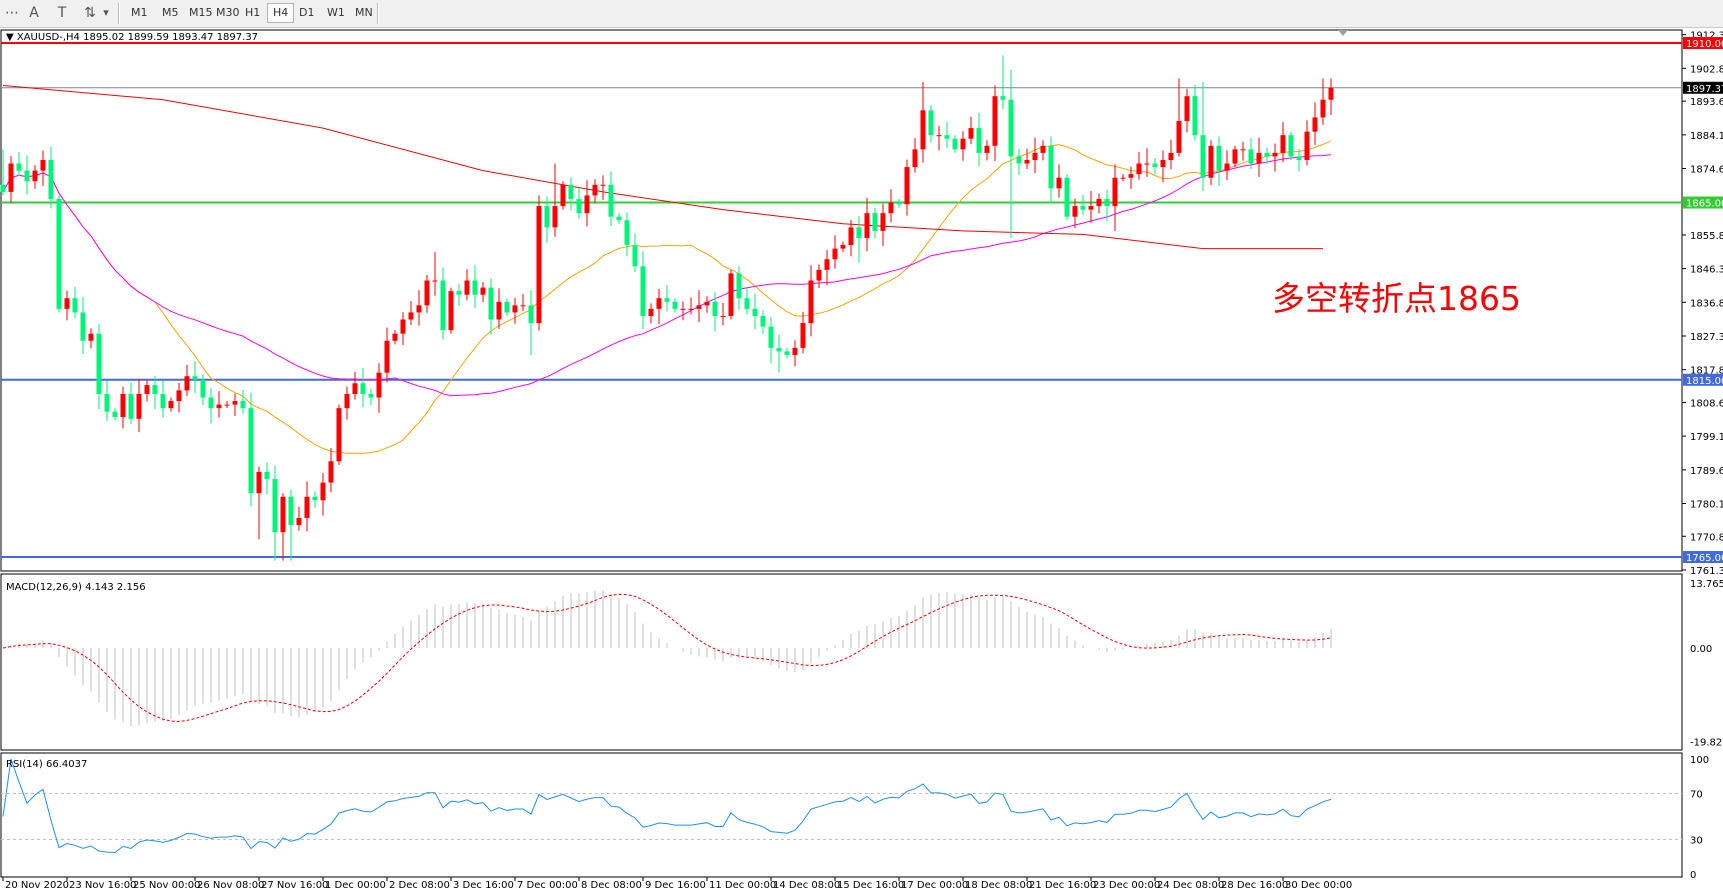 This screenshot has height=890, width=1723. Describe the element at coordinates (364, 12) in the screenshot. I see `timeframe-mn-button: MN` at that location.